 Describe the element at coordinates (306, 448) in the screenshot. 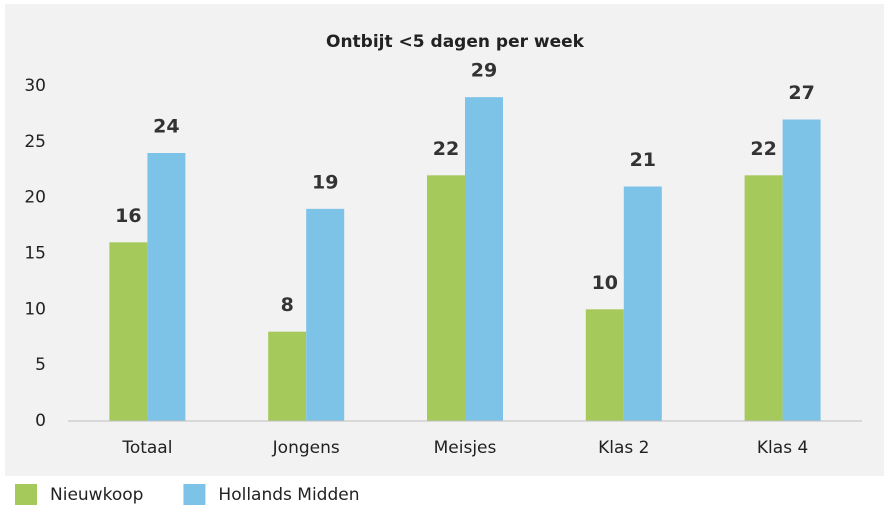

I see `x-tick-label: Jongens` at that location.